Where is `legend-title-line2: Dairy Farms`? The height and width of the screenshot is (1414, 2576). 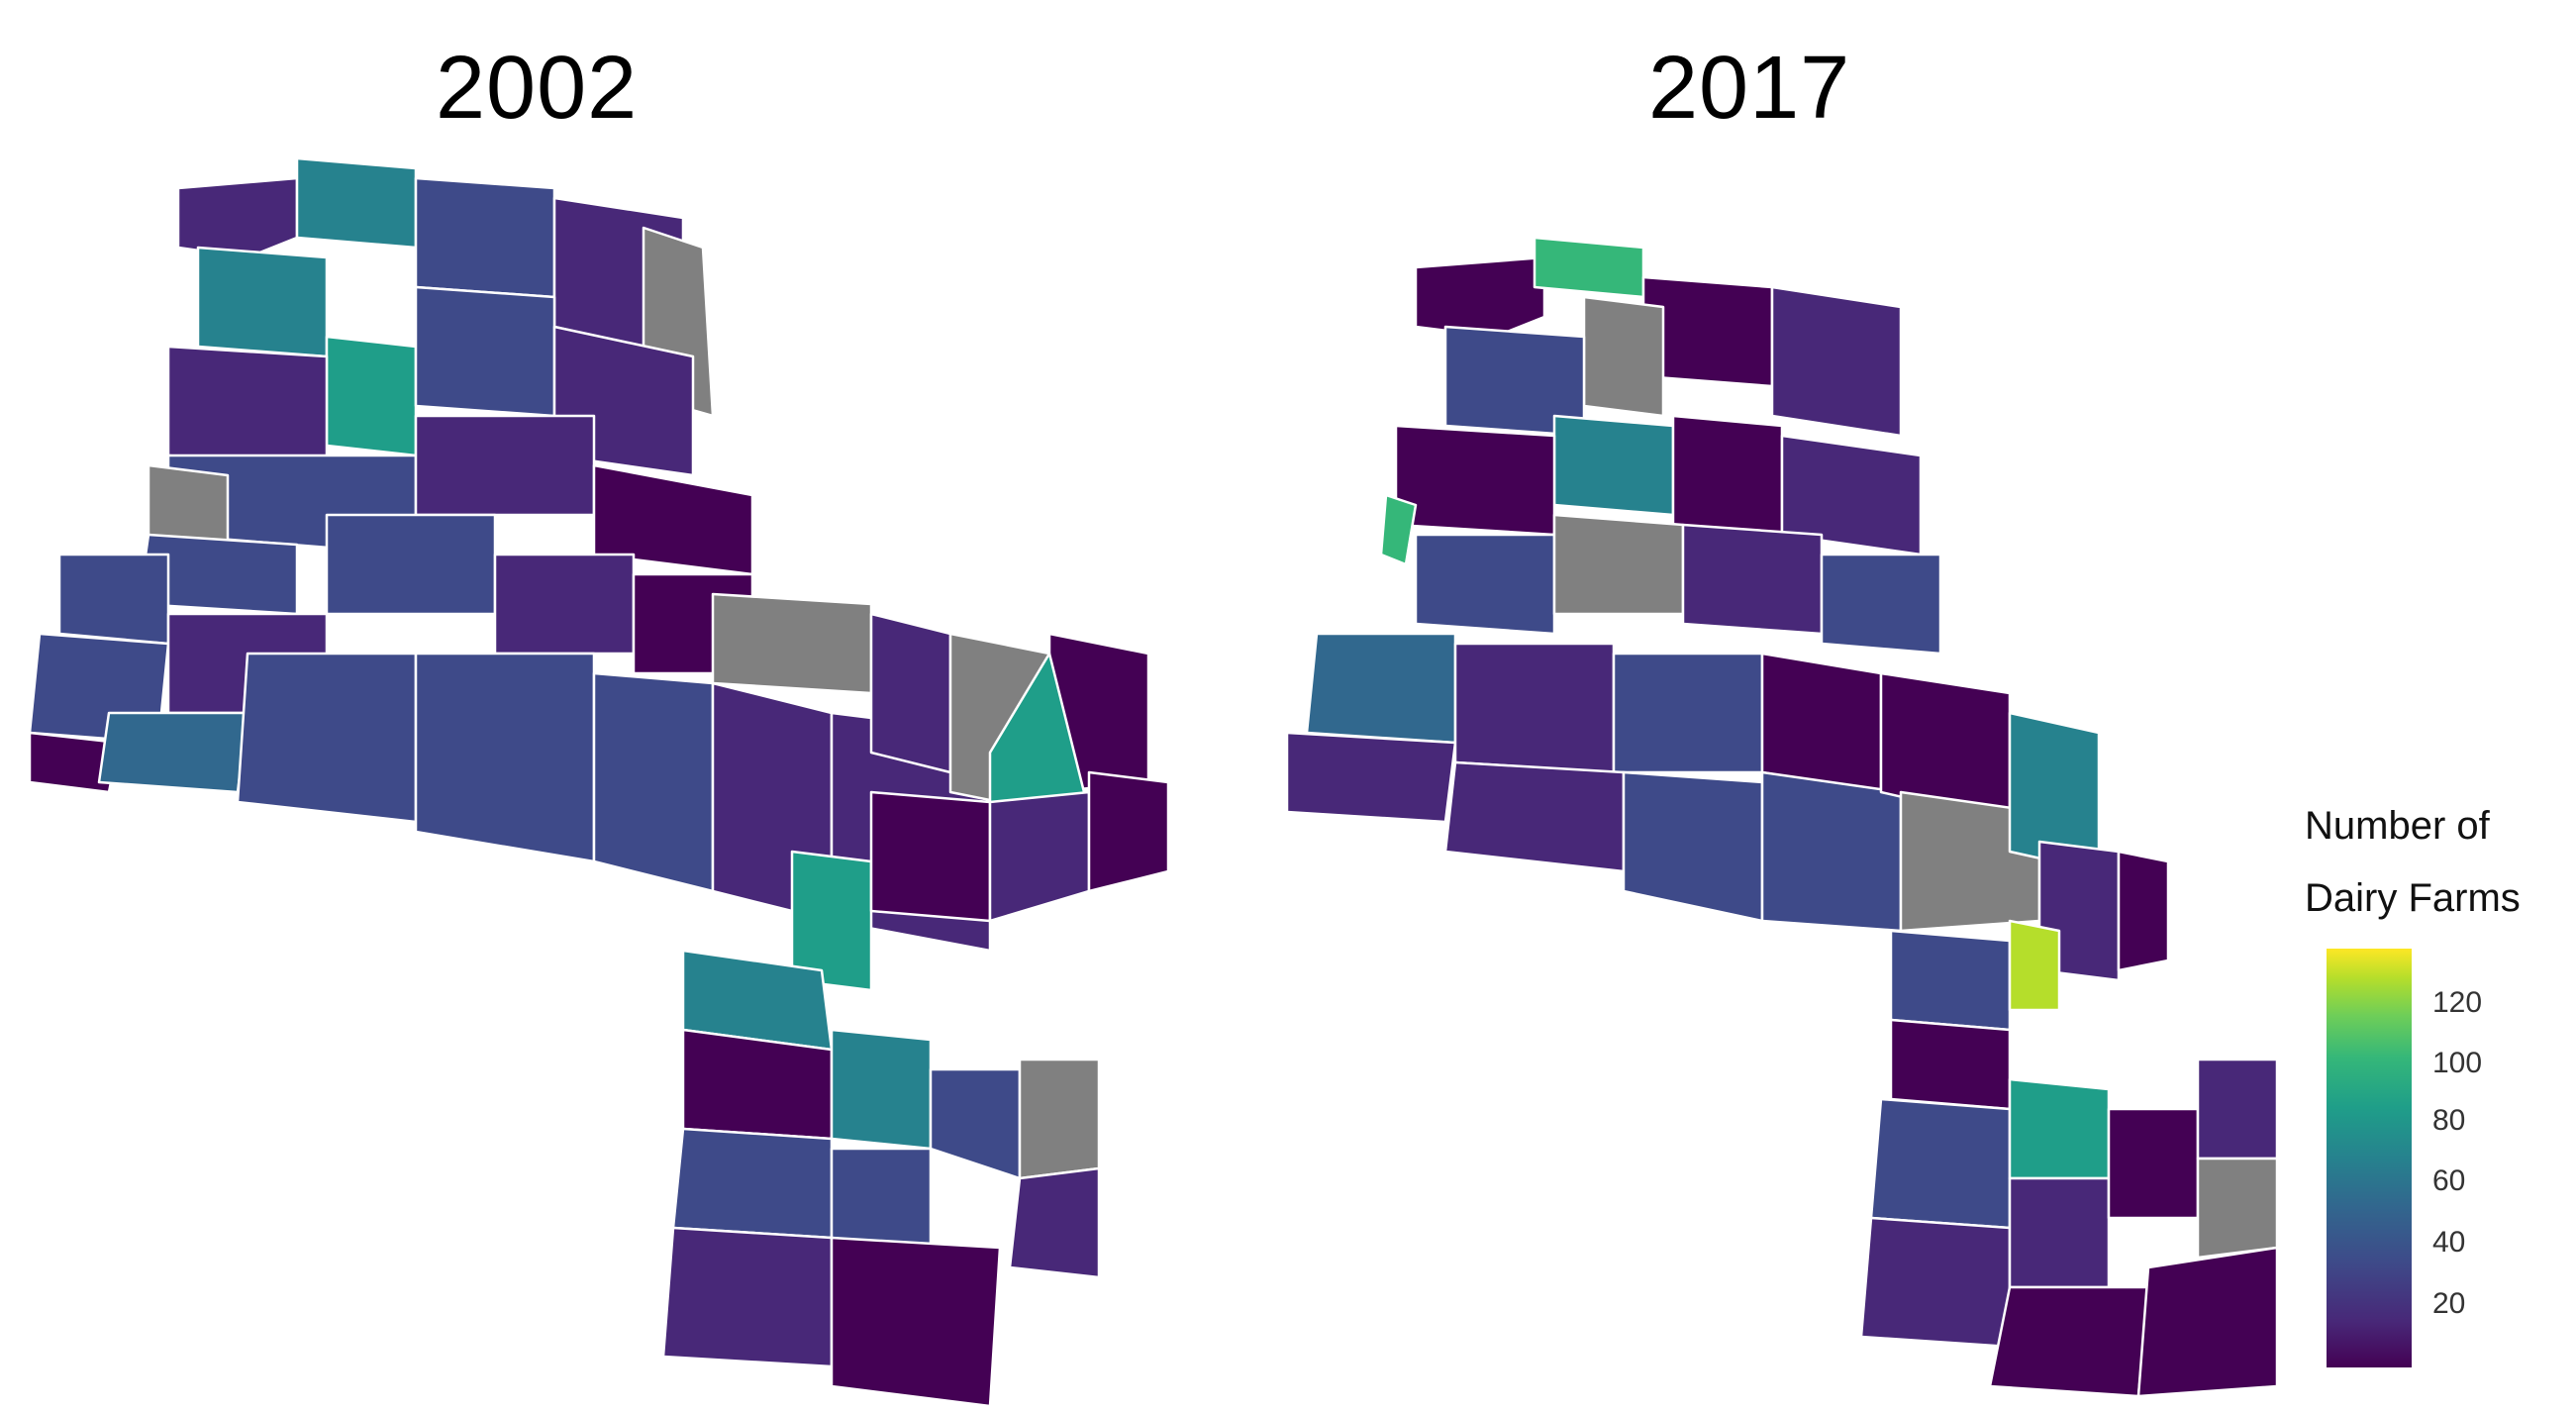 legend-title-line2: Dairy Farms is located at coordinates (2413, 898).